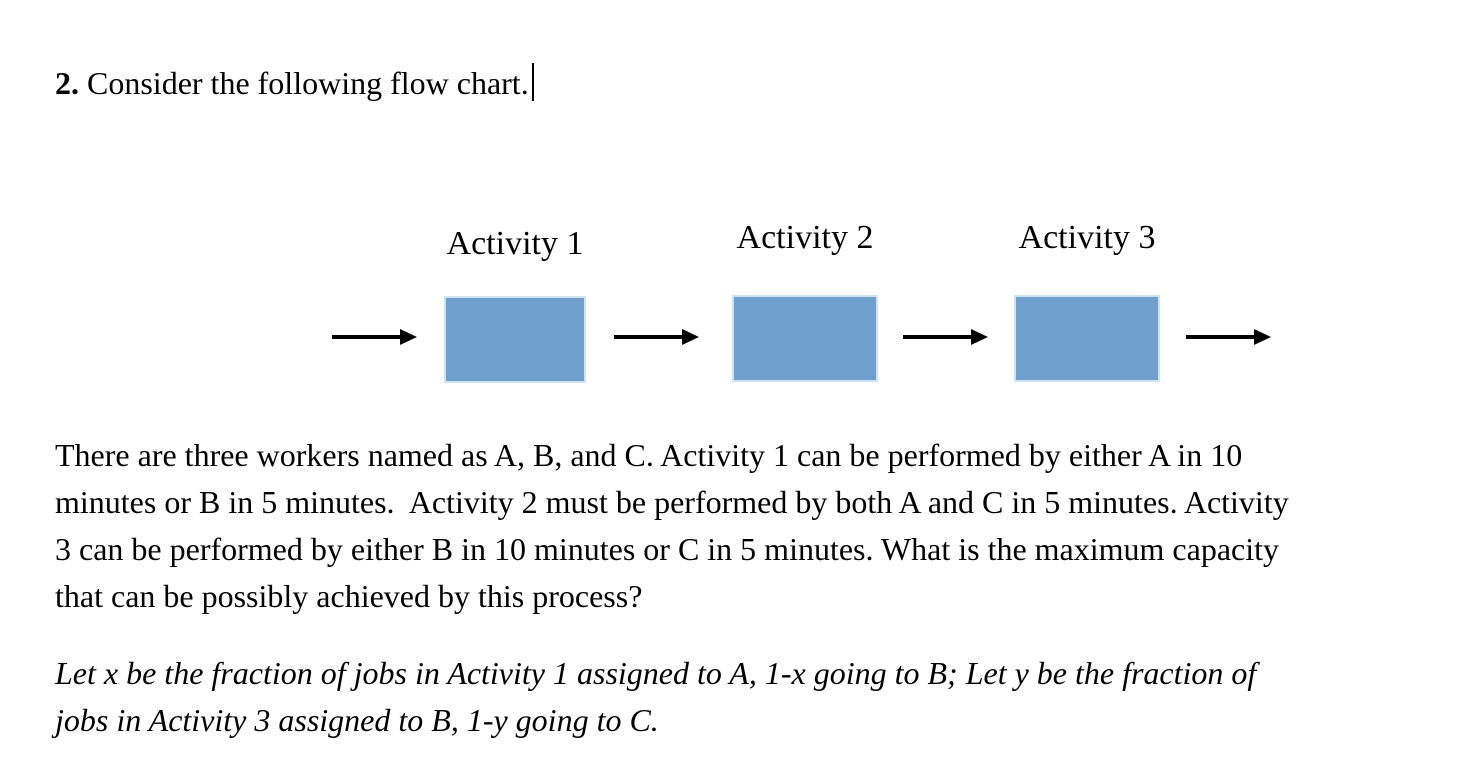  Describe the element at coordinates (515, 243) in the screenshot. I see `activity-1-label: Activity 1` at that location.